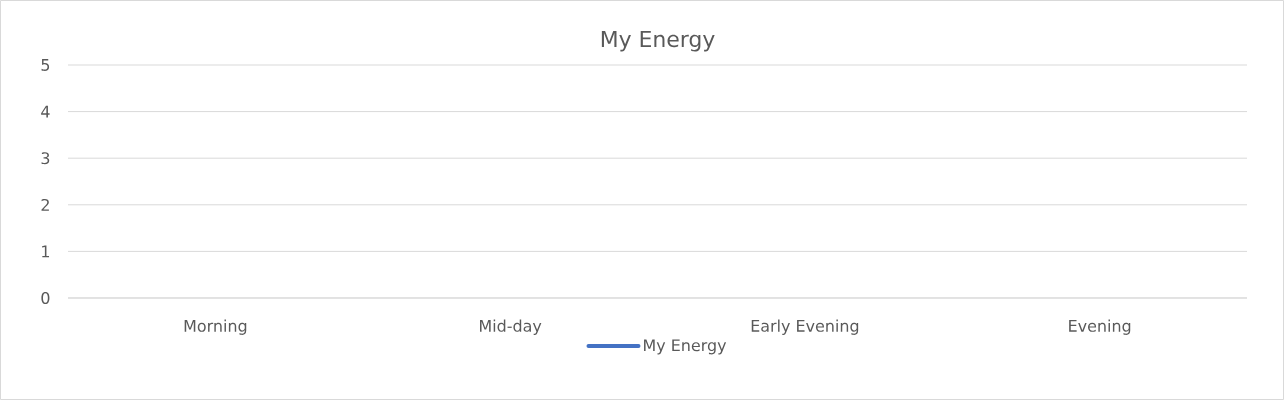  Describe the element at coordinates (45, 65) in the screenshot. I see `y-tick-label: 5` at that location.